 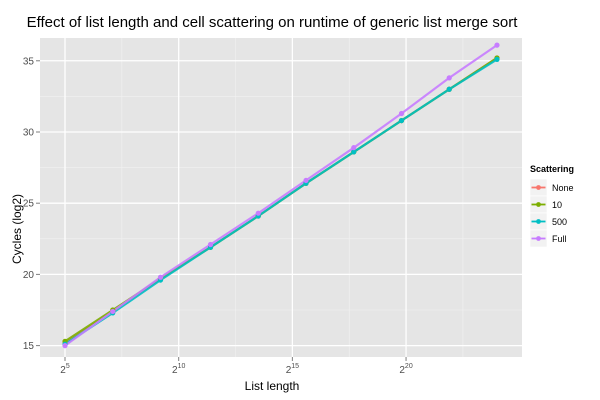 What do you see at coordinates (538, 187) in the screenshot?
I see `legend-key-point-none` at bounding box center [538, 187].